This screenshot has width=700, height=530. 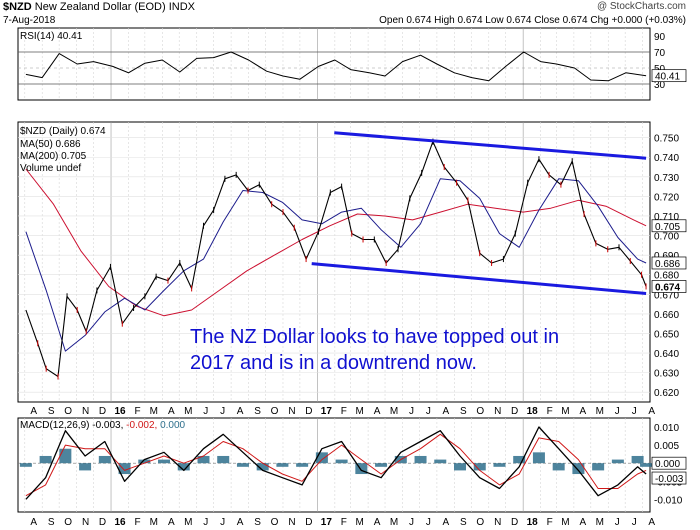 I want to click on price-last-value: 0.674, so click(x=667, y=287).